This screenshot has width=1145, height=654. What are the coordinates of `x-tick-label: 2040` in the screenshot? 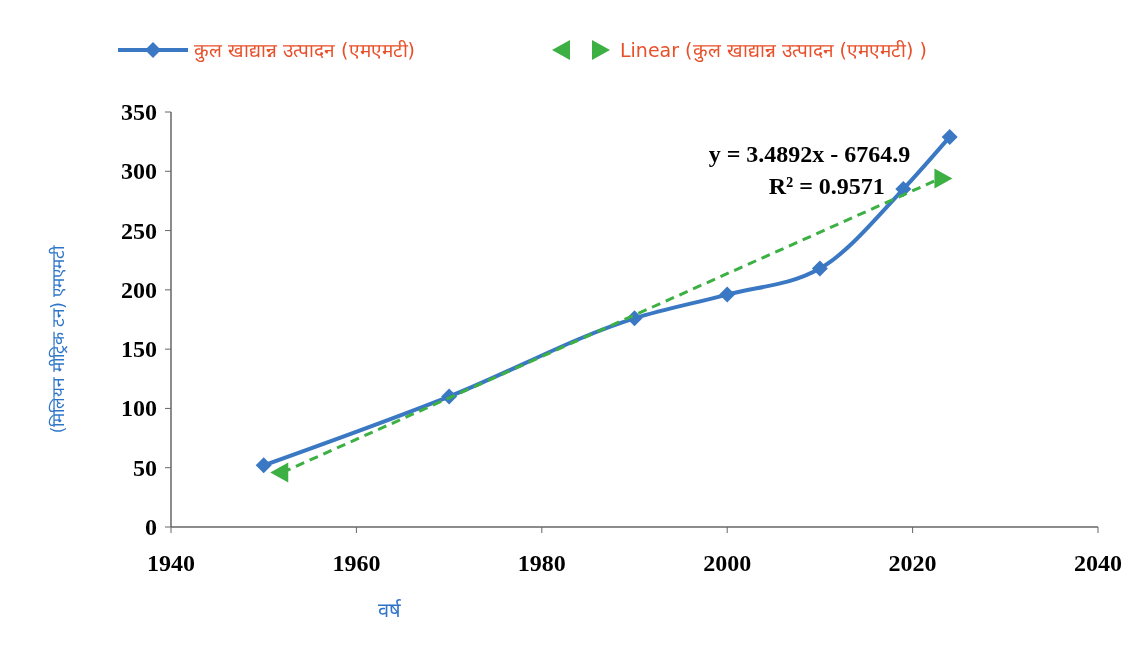 It's located at (1098, 563).